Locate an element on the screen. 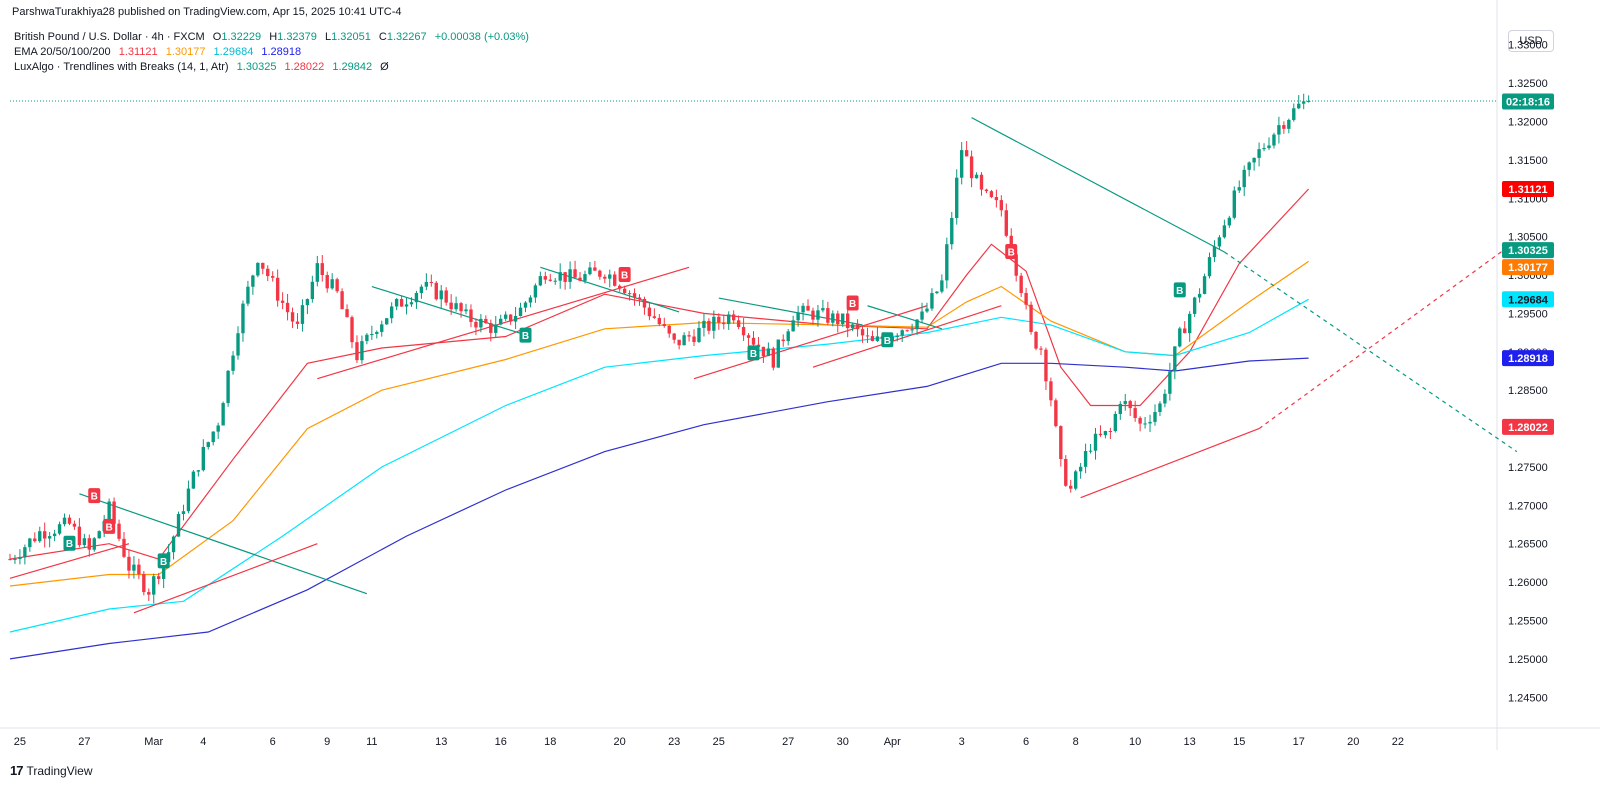 The image size is (1600, 801). ohlc-high: H1.32379 is located at coordinates (293, 37).